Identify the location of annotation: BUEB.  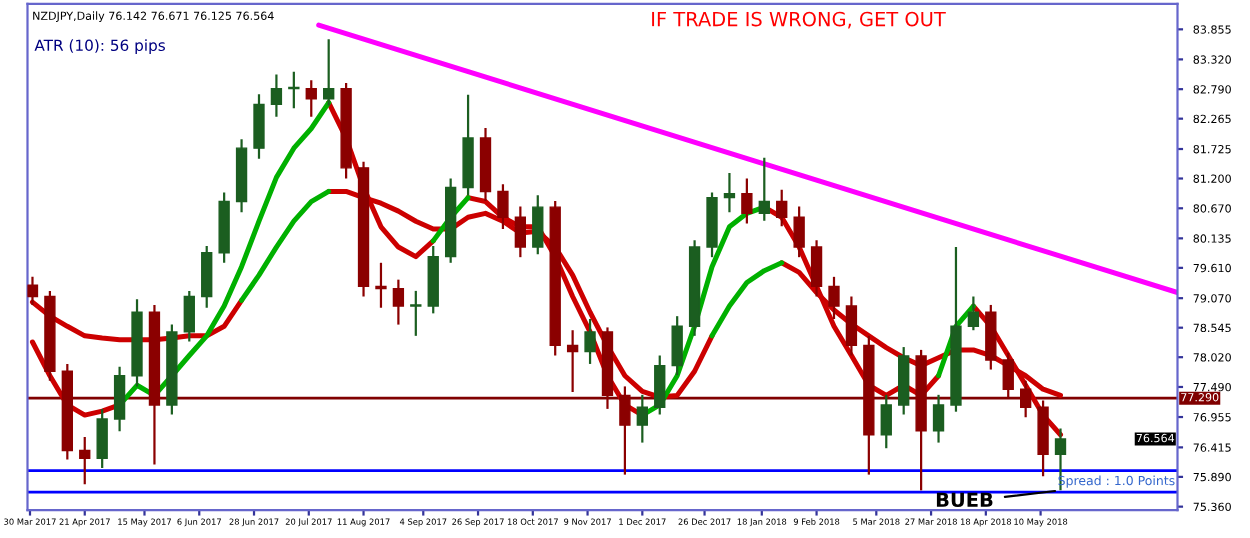
(964, 500).